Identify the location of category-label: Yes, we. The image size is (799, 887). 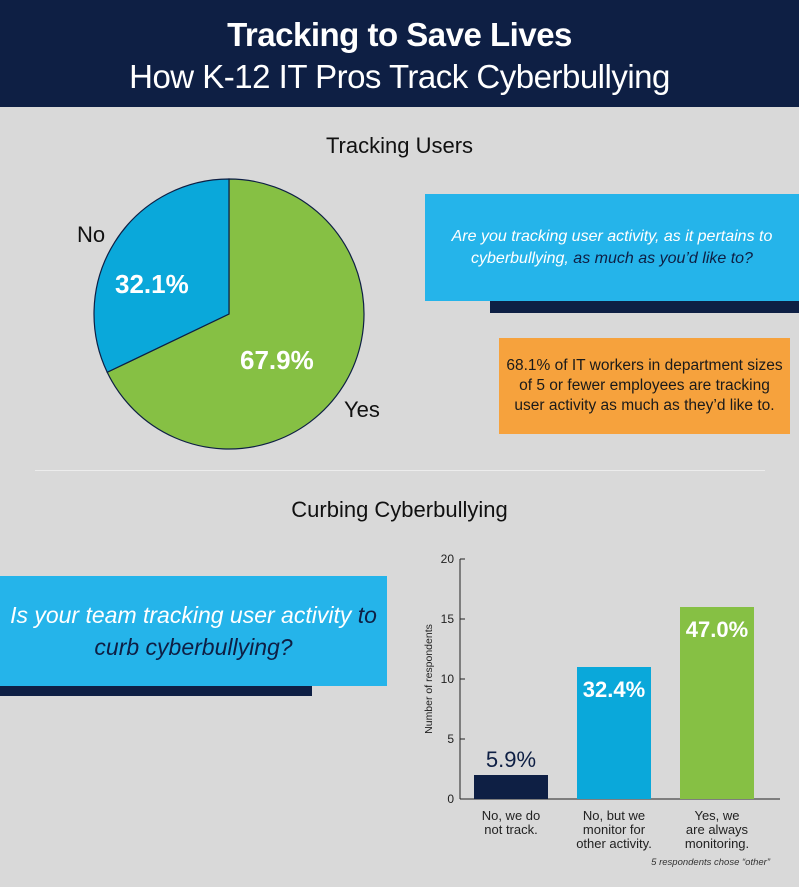
(716, 815).